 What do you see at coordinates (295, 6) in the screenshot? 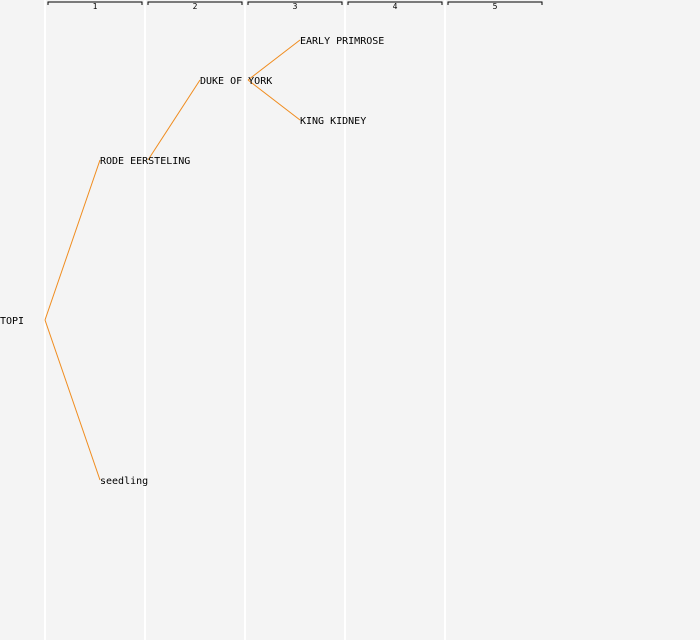
I see `generation-label: 3` at bounding box center [295, 6].